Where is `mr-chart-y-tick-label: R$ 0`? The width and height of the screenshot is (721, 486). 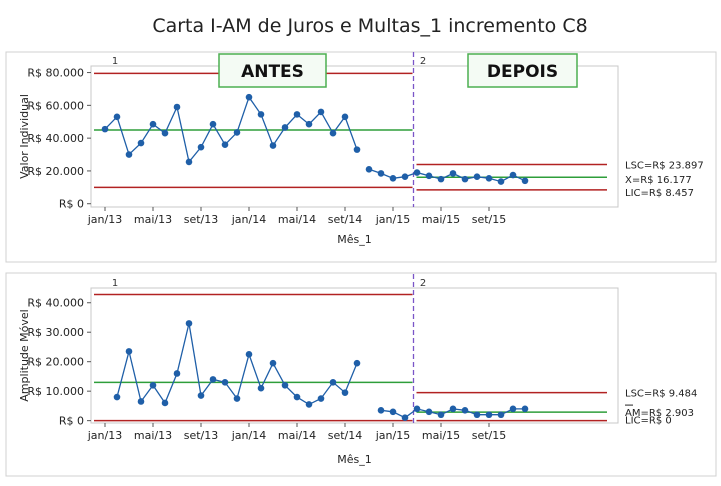
mr-chart-y-tick-label: R$ 0 is located at coordinates (71, 421).